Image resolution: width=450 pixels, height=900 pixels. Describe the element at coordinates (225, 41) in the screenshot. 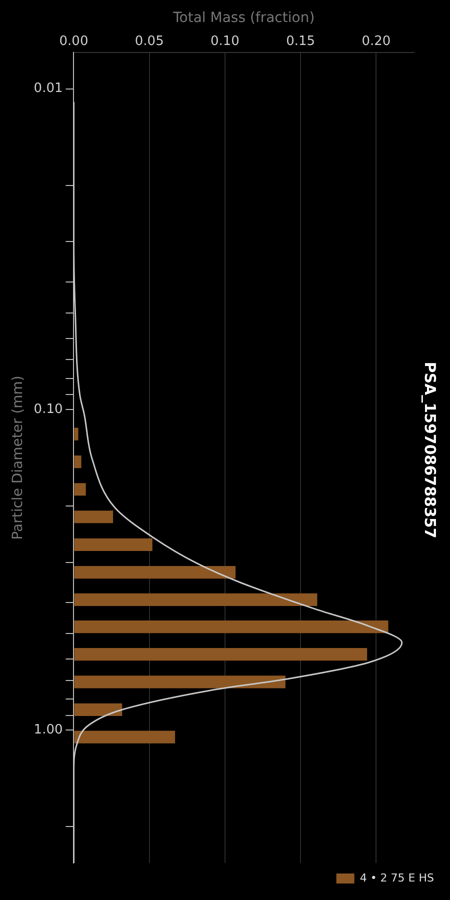

I see `x-tick-label: 0.10` at that location.